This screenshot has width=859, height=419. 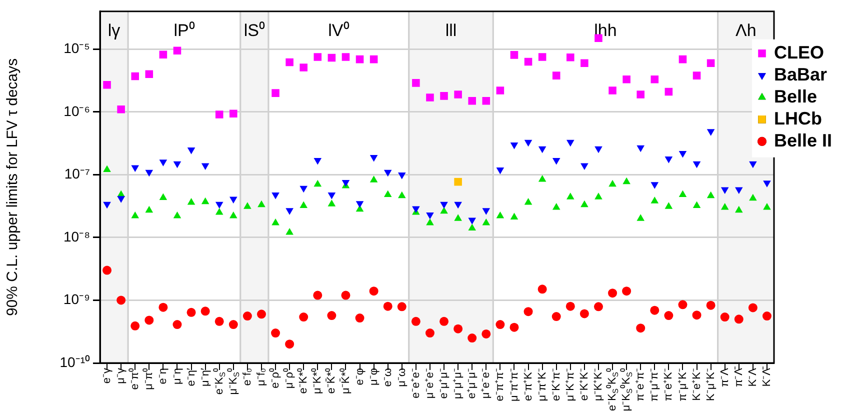 What do you see at coordinates (184, 30) in the screenshot?
I see `band-label: lP⁰` at bounding box center [184, 30].